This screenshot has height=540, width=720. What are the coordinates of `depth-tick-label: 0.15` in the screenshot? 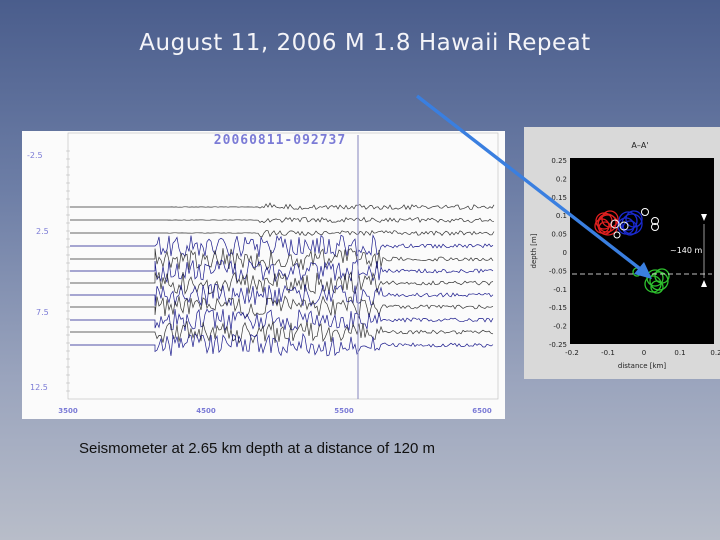 It's located at (559, 198).